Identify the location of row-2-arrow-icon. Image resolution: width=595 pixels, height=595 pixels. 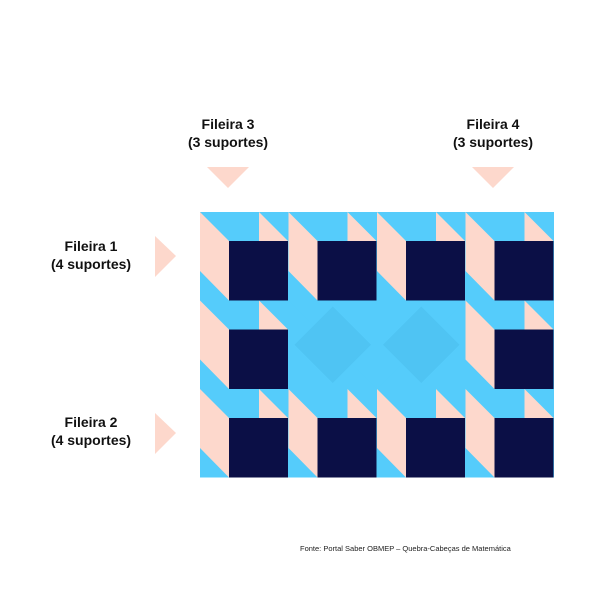
(165, 433).